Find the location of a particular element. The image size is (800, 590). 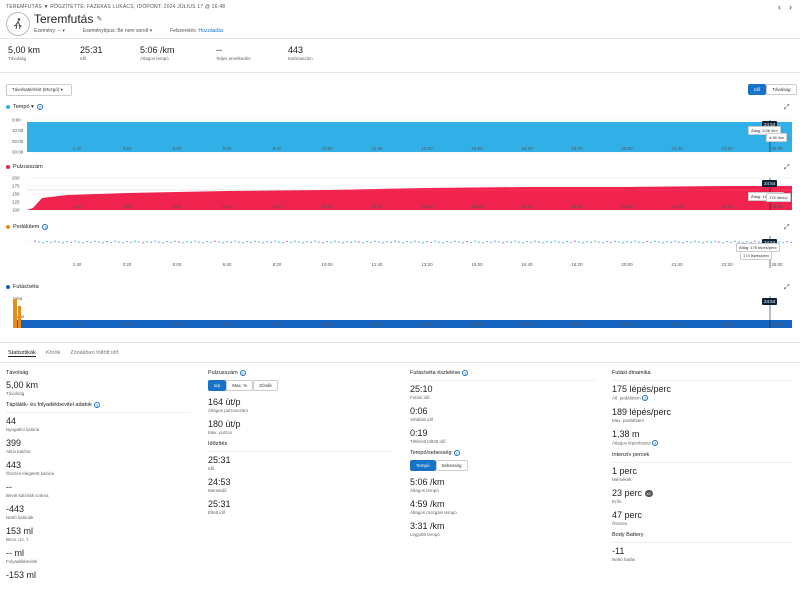

toggle-time: Idő is located at coordinates (757, 89).